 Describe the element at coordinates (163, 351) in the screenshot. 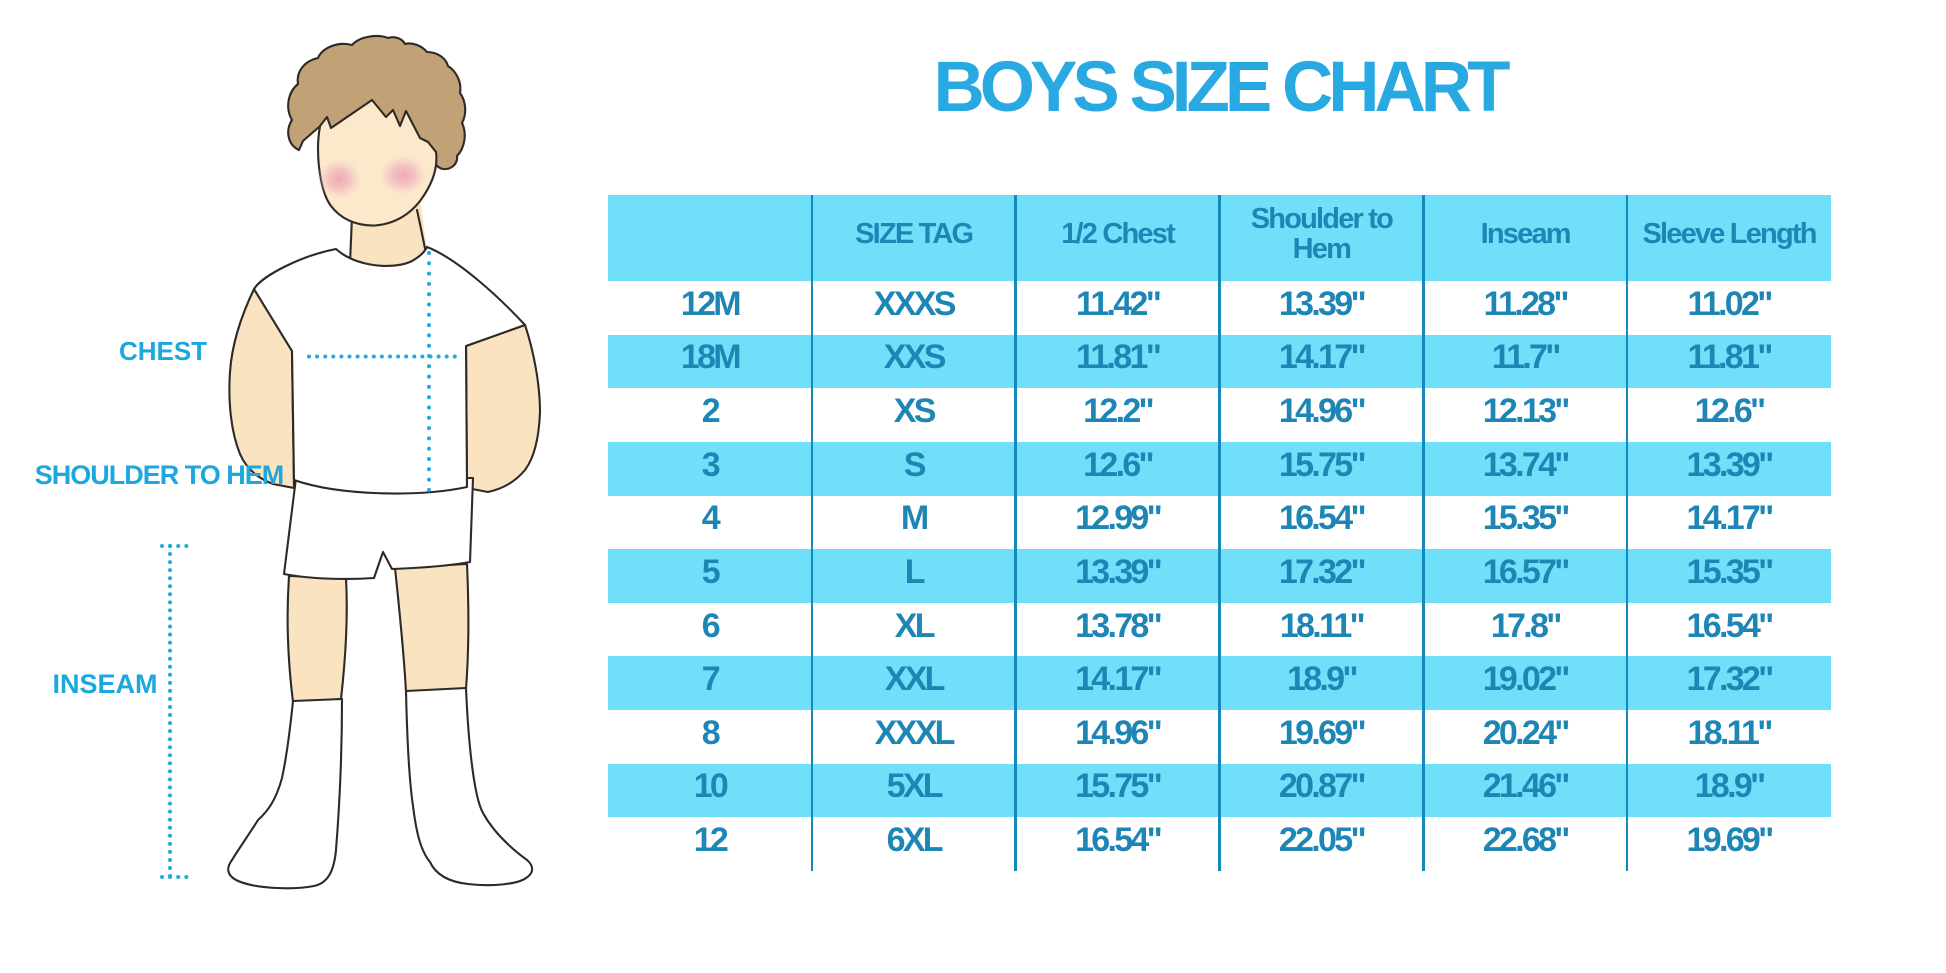

I see `svg-text: CHEST` at that location.